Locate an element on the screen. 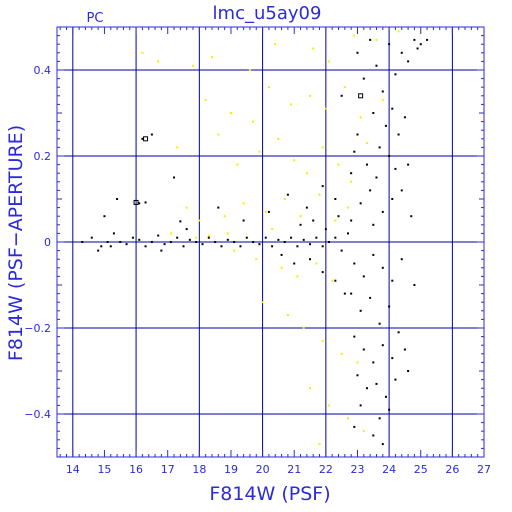 The height and width of the screenshot is (512, 512). y-tick-label: −0.4 is located at coordinates (37, 414).